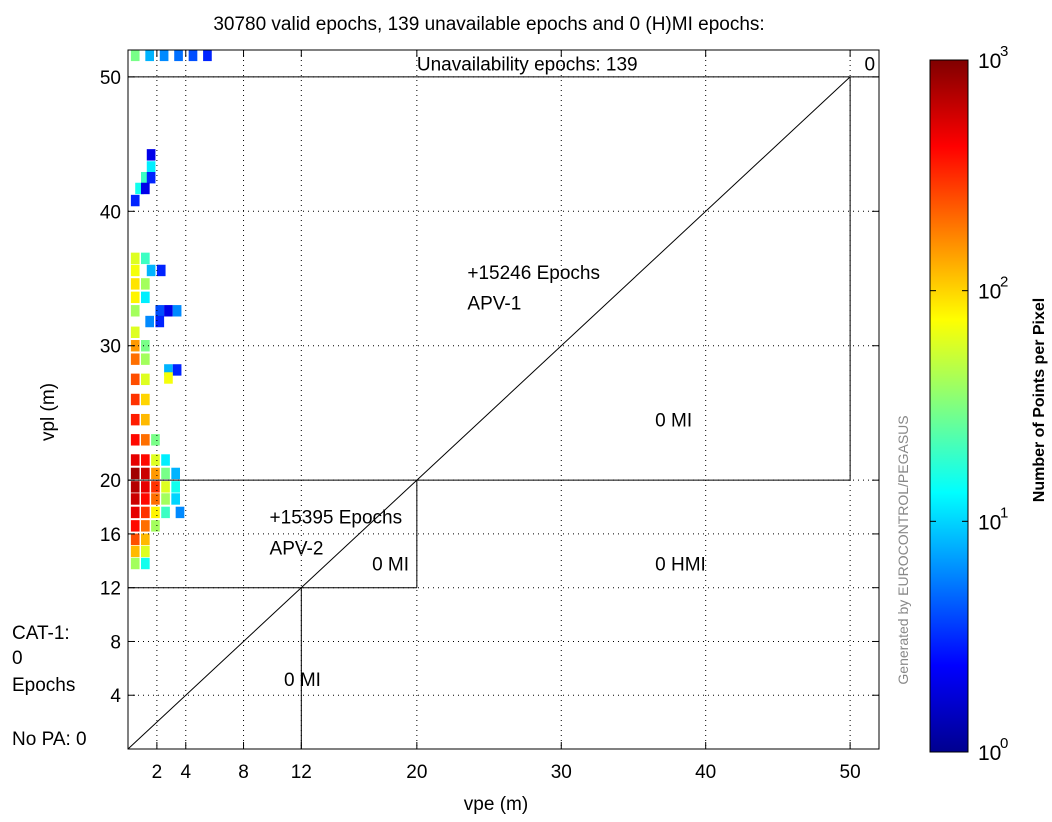 The height and width of the screenshot is (822, 1052). I want to click on y-axis-label: vpl (m), so click(48, 412).